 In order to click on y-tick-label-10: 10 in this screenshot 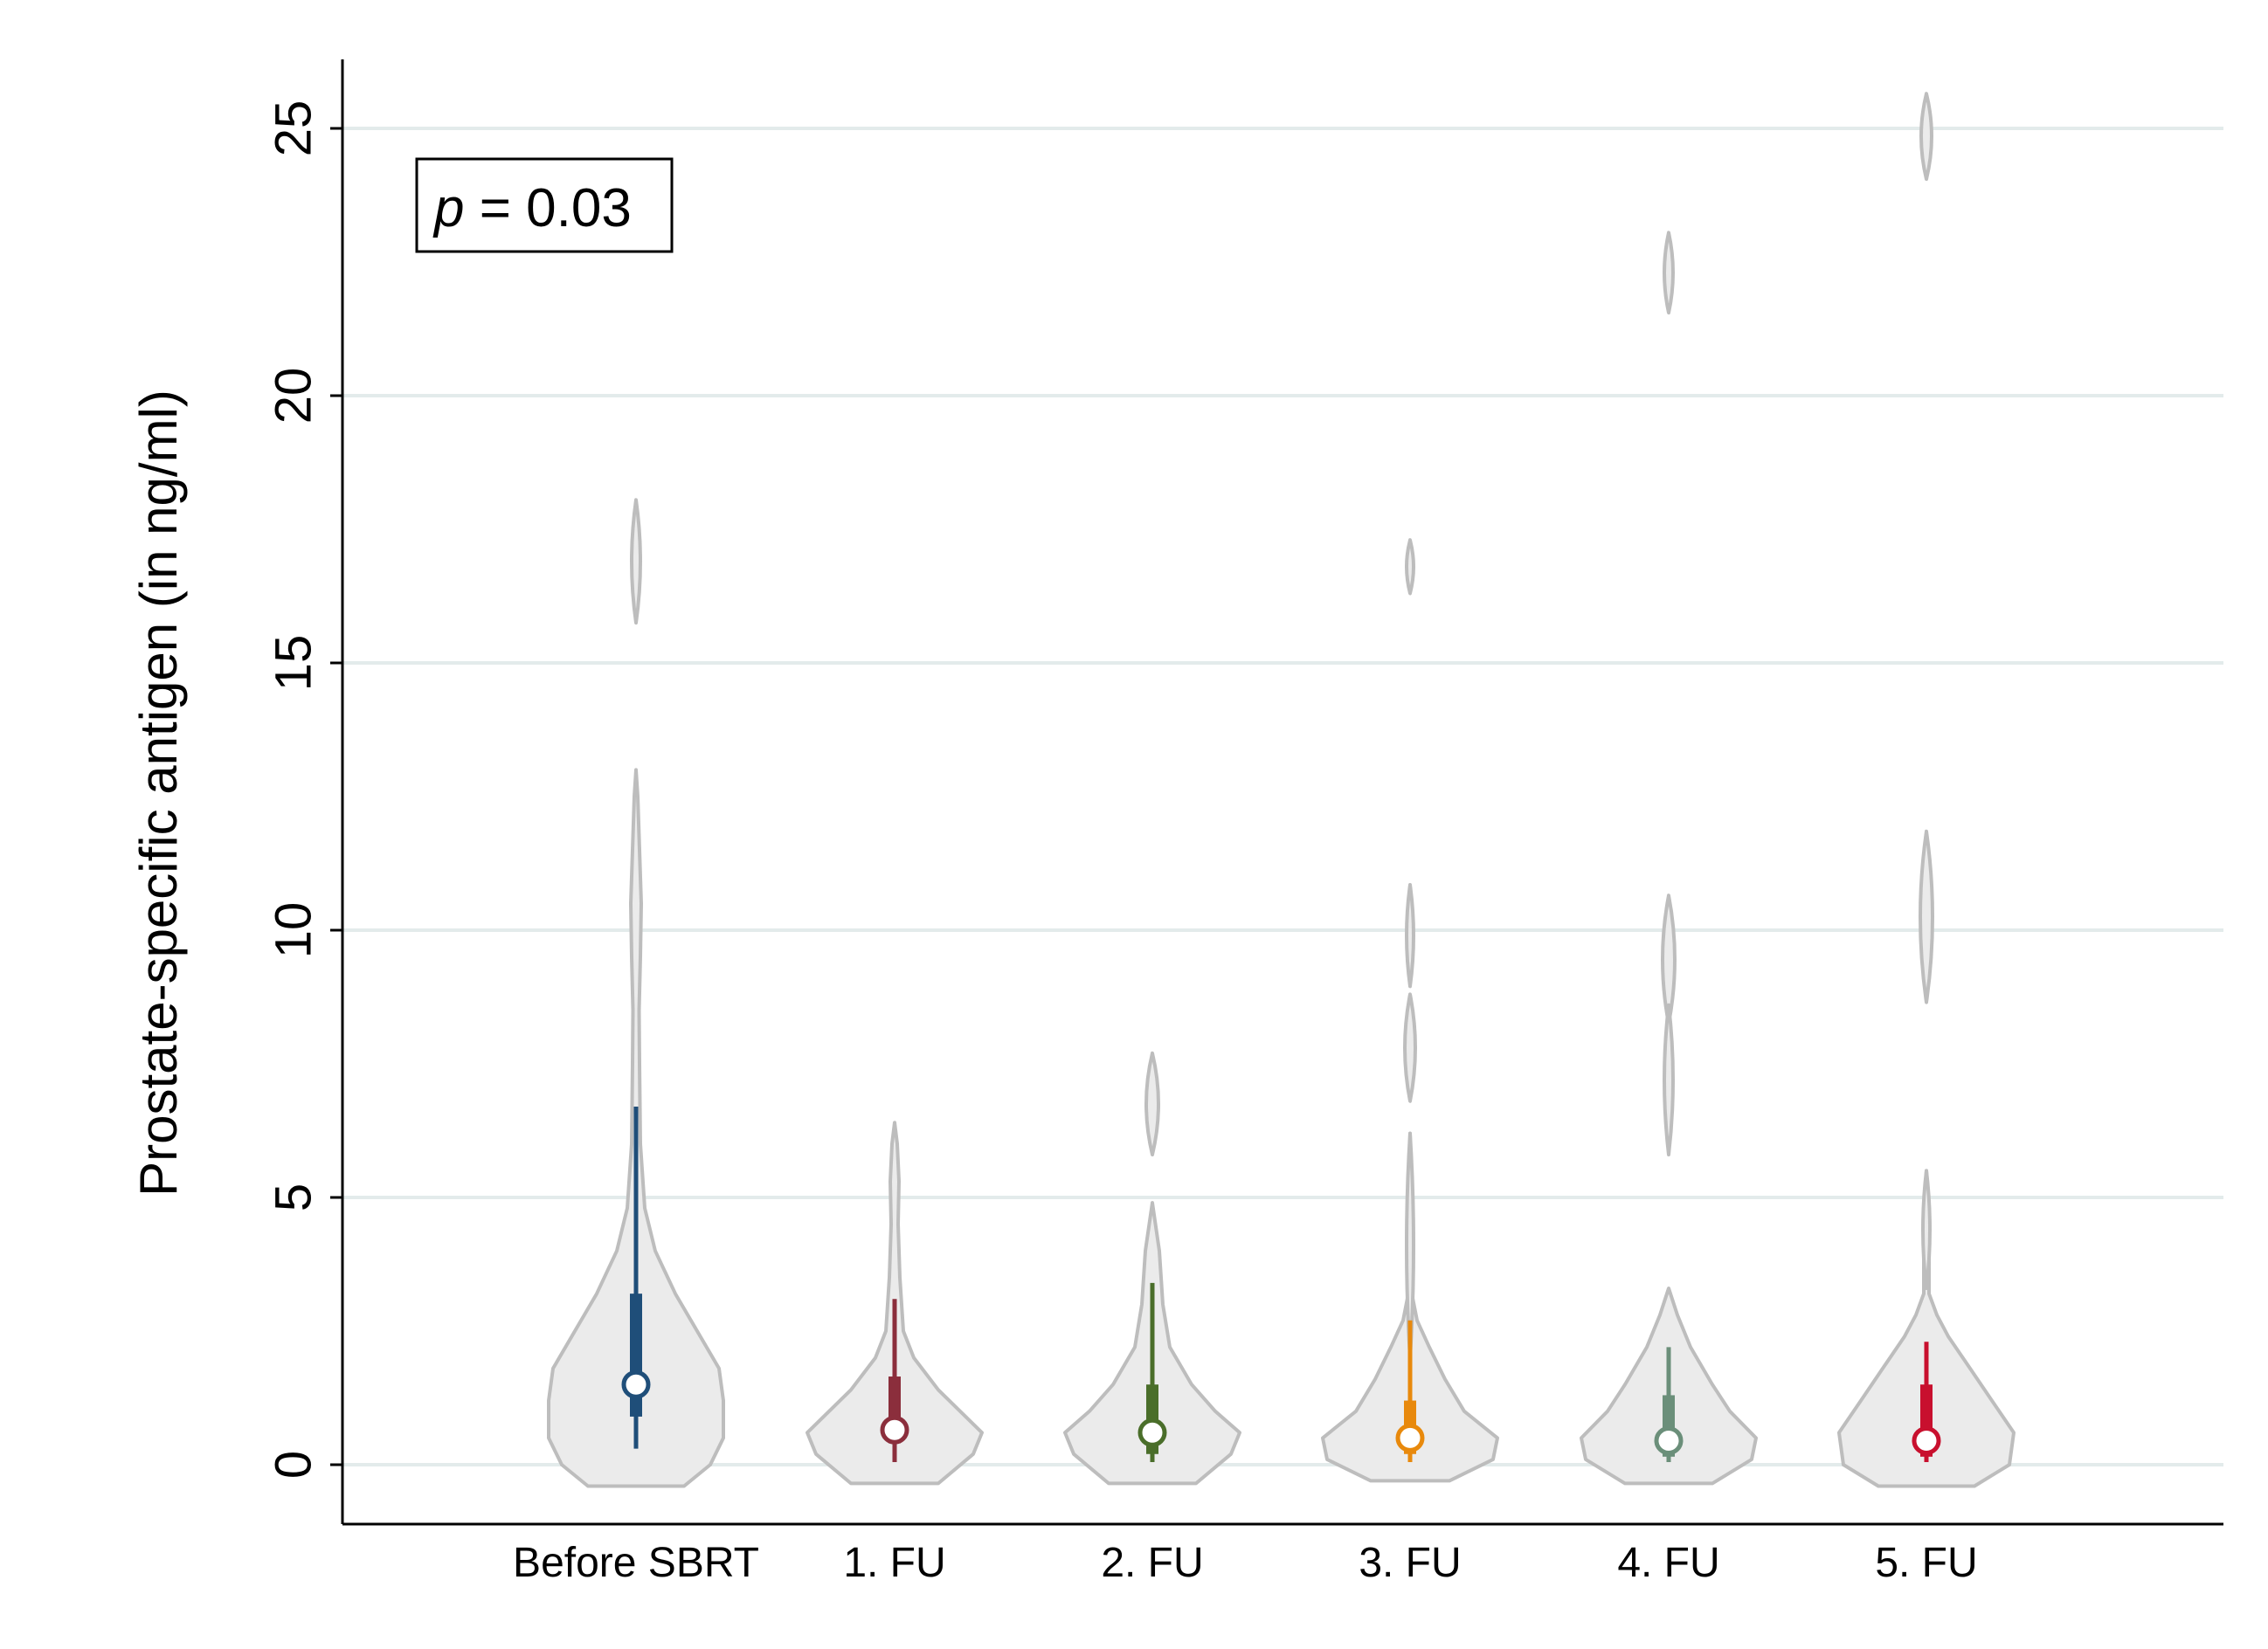, I will do `click(293, 930)`.